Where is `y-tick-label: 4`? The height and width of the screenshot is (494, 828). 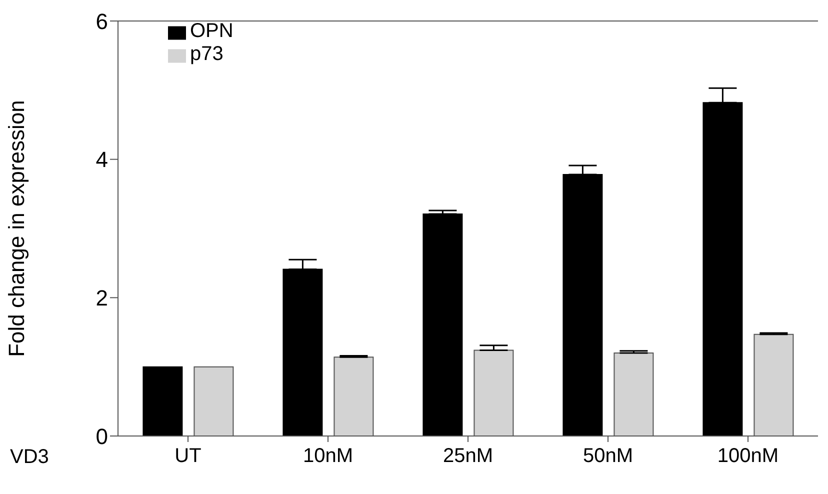
y-tick-label: 4 is located at coordinates (102, 159).